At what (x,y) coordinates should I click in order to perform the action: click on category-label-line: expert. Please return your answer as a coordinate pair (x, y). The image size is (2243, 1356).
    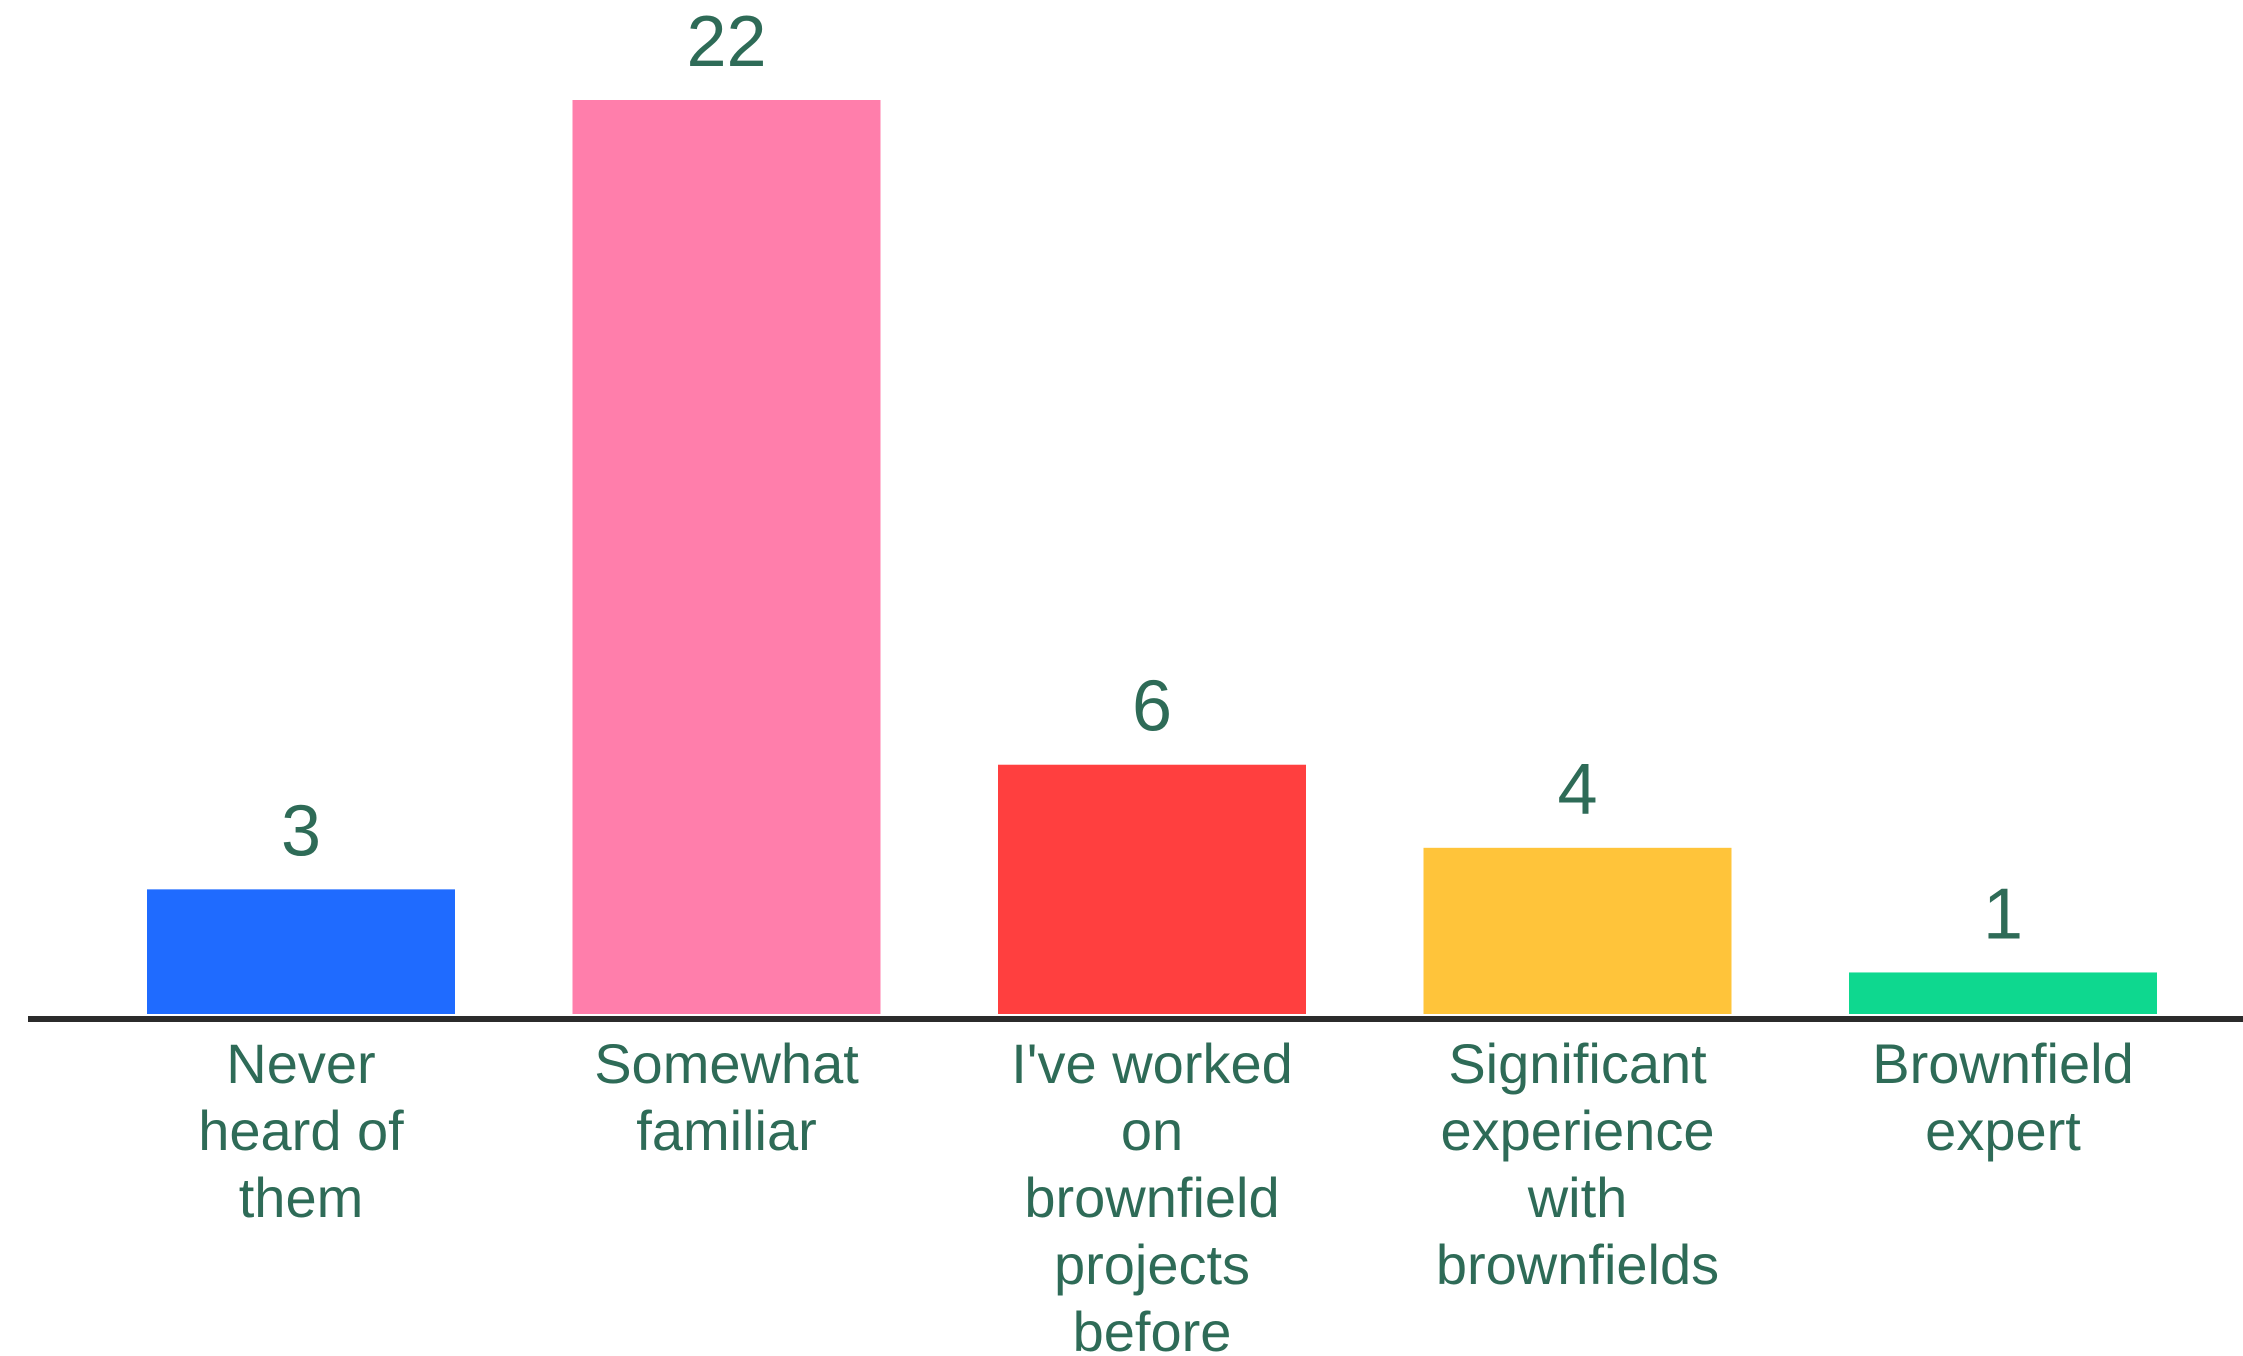
    Looking at the image, I should click on (2003, 1130).